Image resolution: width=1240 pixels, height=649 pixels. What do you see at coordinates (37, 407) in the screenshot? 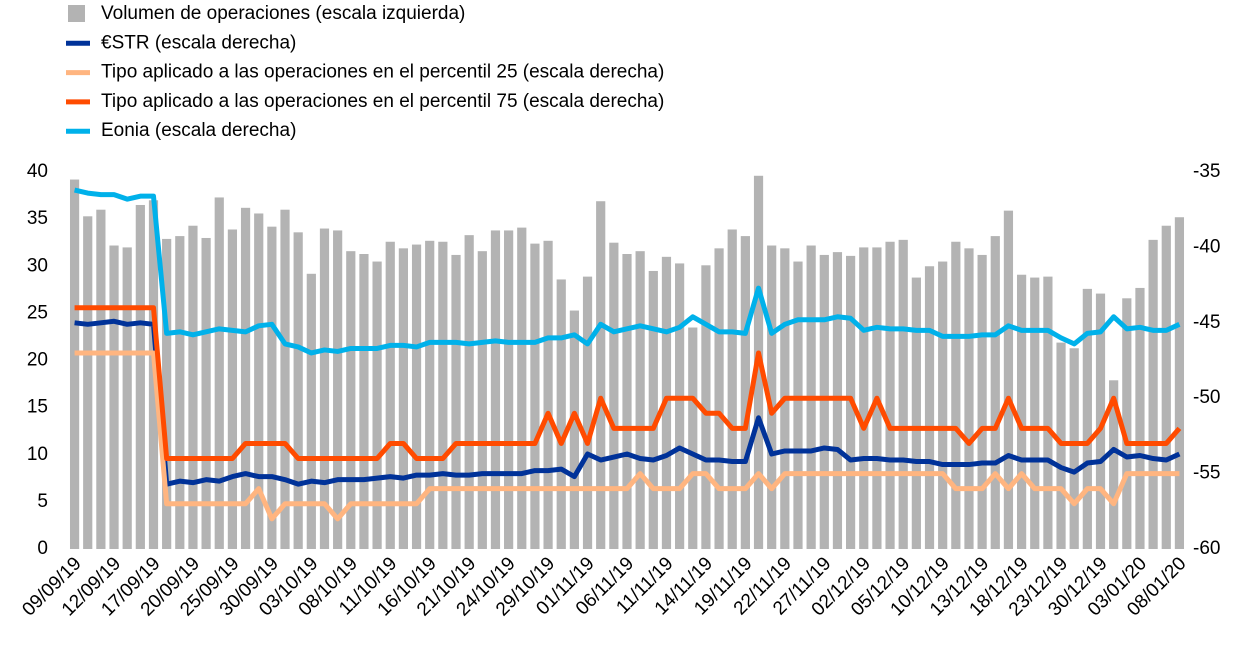
I see `y-tick-label: 15` at bounding box center [37, 407].